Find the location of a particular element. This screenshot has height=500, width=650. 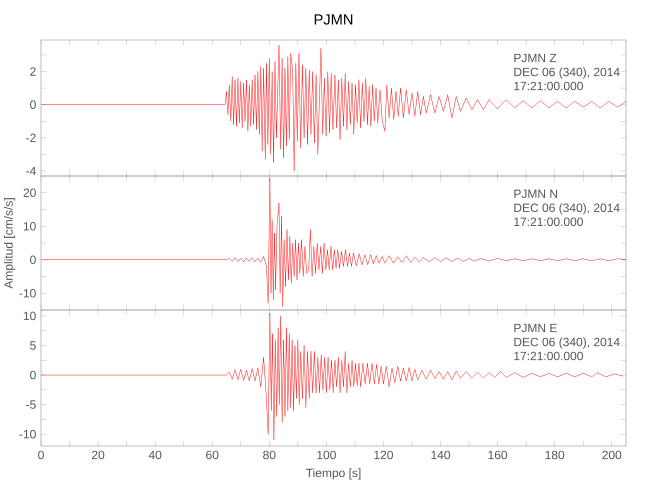

annotation: PJMN E is located at coordinates (535, 328).